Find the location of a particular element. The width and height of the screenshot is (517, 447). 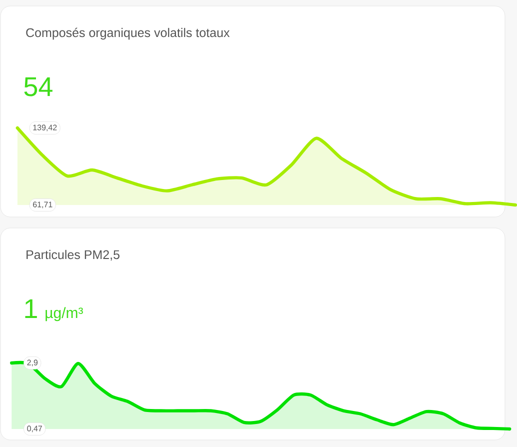

y-tick-label: 61,71 is located at coordinates (42, 205).